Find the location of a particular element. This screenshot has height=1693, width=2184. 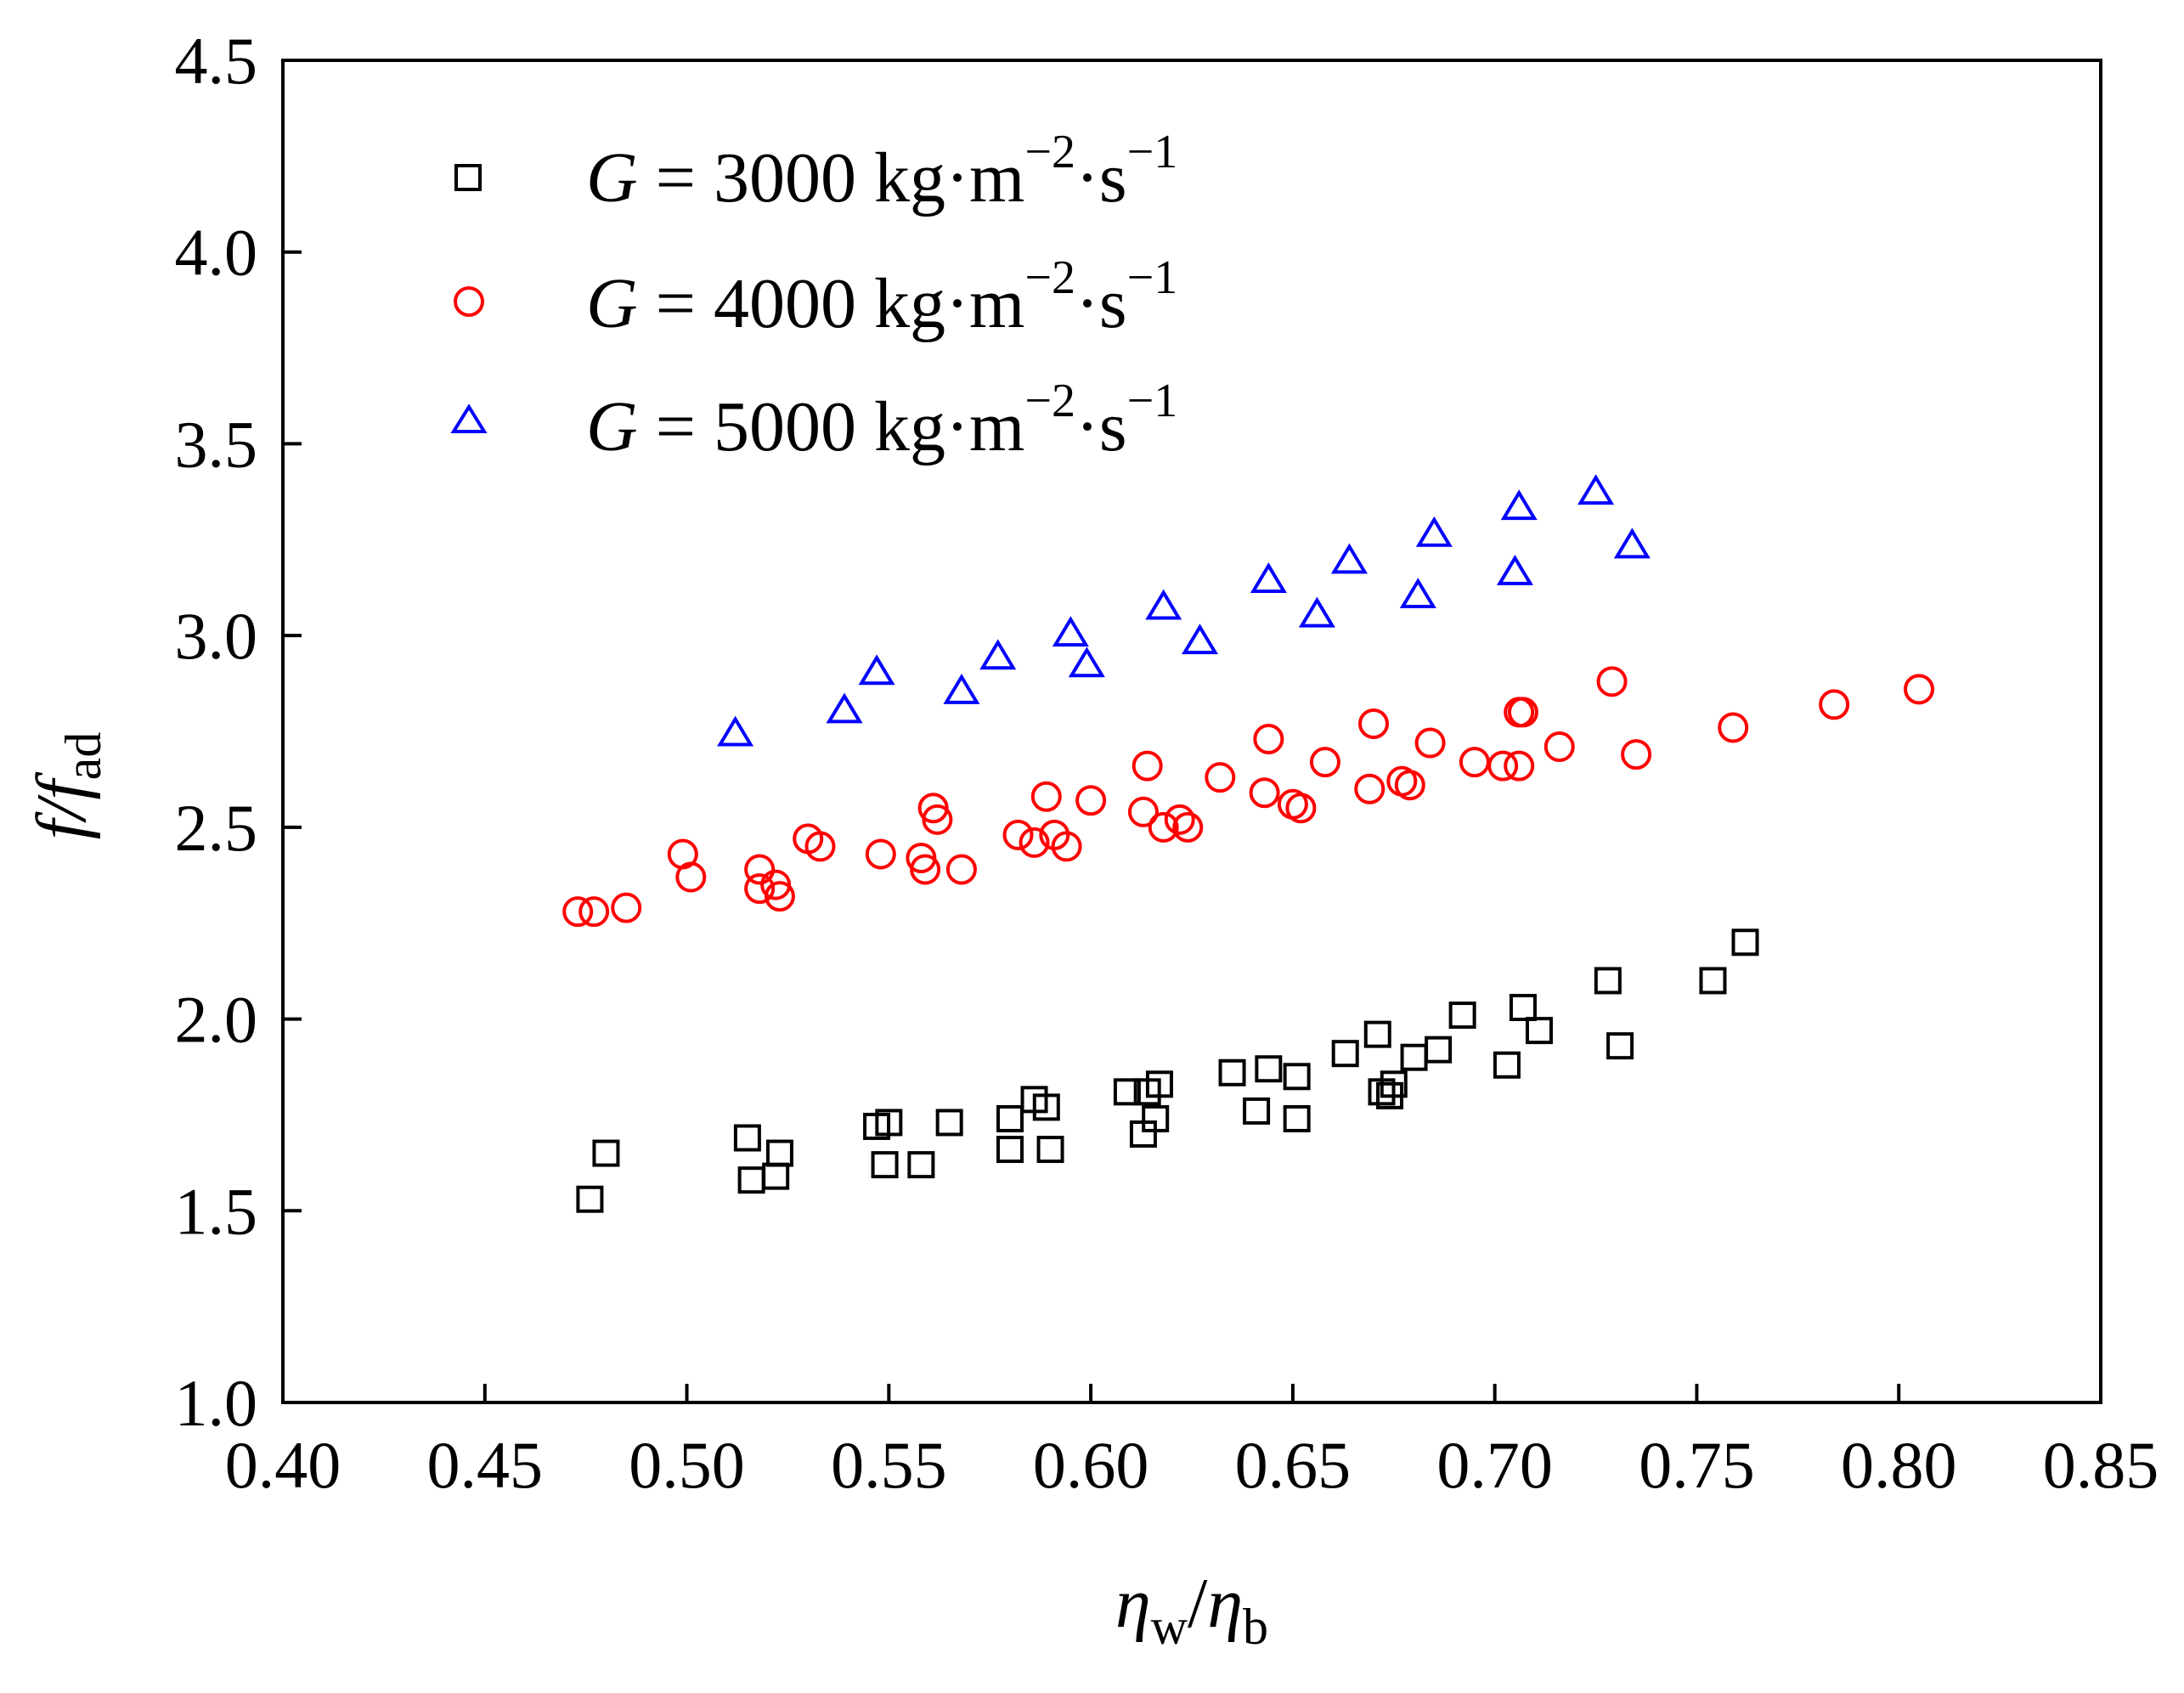

x-tick-label-2: 0.50 is located at coordinates (687, 1465).